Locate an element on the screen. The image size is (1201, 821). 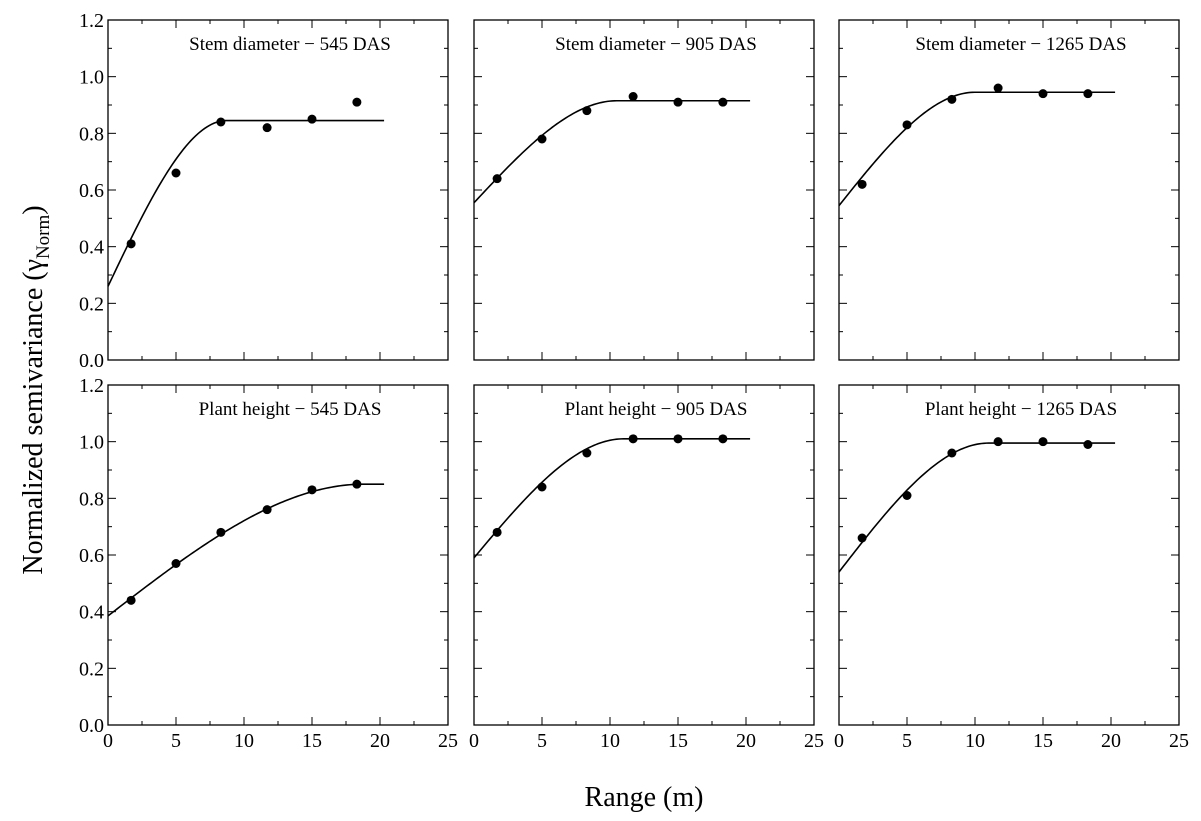
panel-2: Stem diameter − 905 DAS is located at coordinates (644, 190).